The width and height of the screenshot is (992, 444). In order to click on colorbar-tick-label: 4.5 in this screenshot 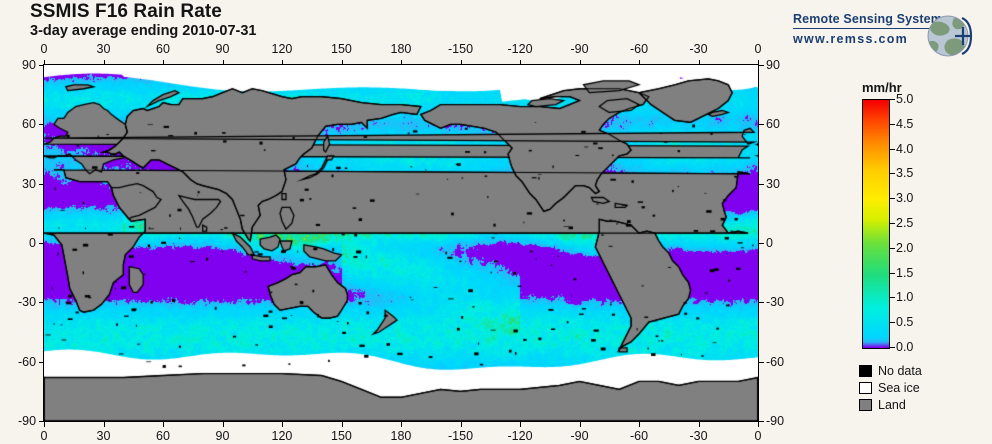, I will do `click(905, 124)`.